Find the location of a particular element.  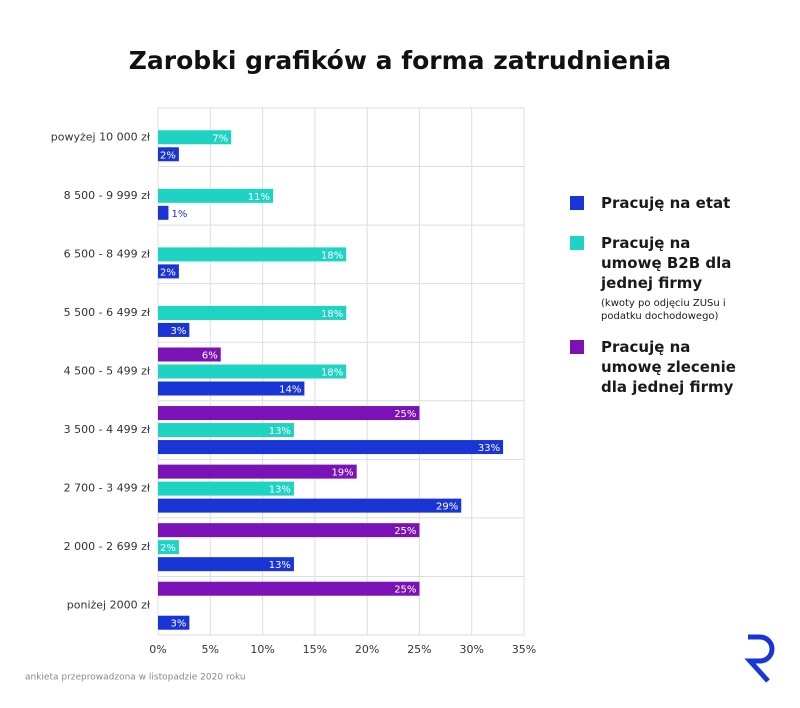

x-tick-label: 30% is located at coordinates (471, 649).